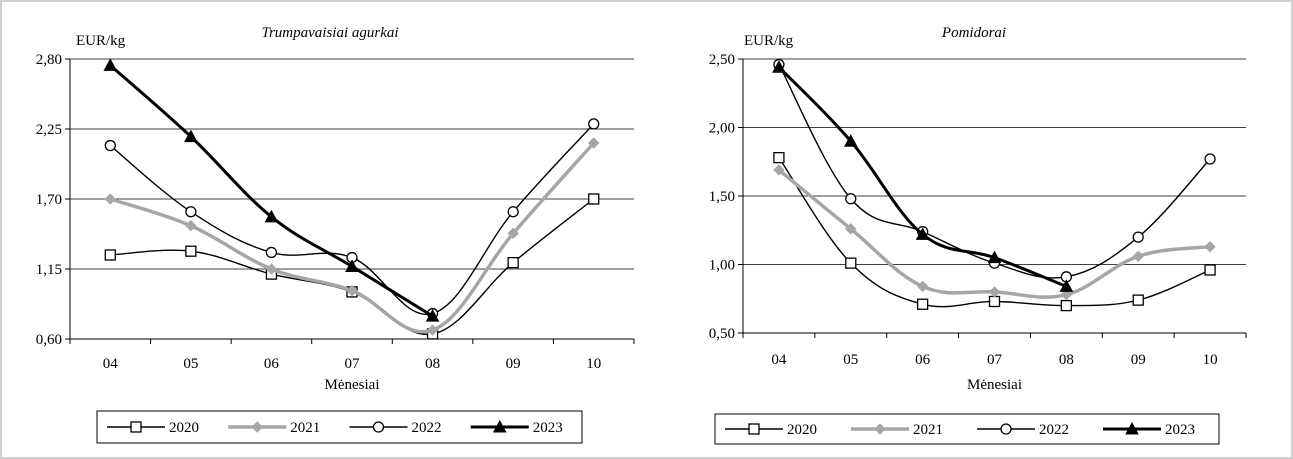  I want to click on y-tick-label: 1,50, so click(722, 197).